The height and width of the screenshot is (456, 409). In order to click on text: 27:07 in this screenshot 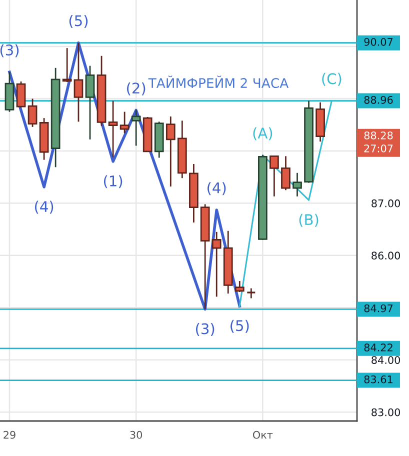, I will do `click(378, 148)`.